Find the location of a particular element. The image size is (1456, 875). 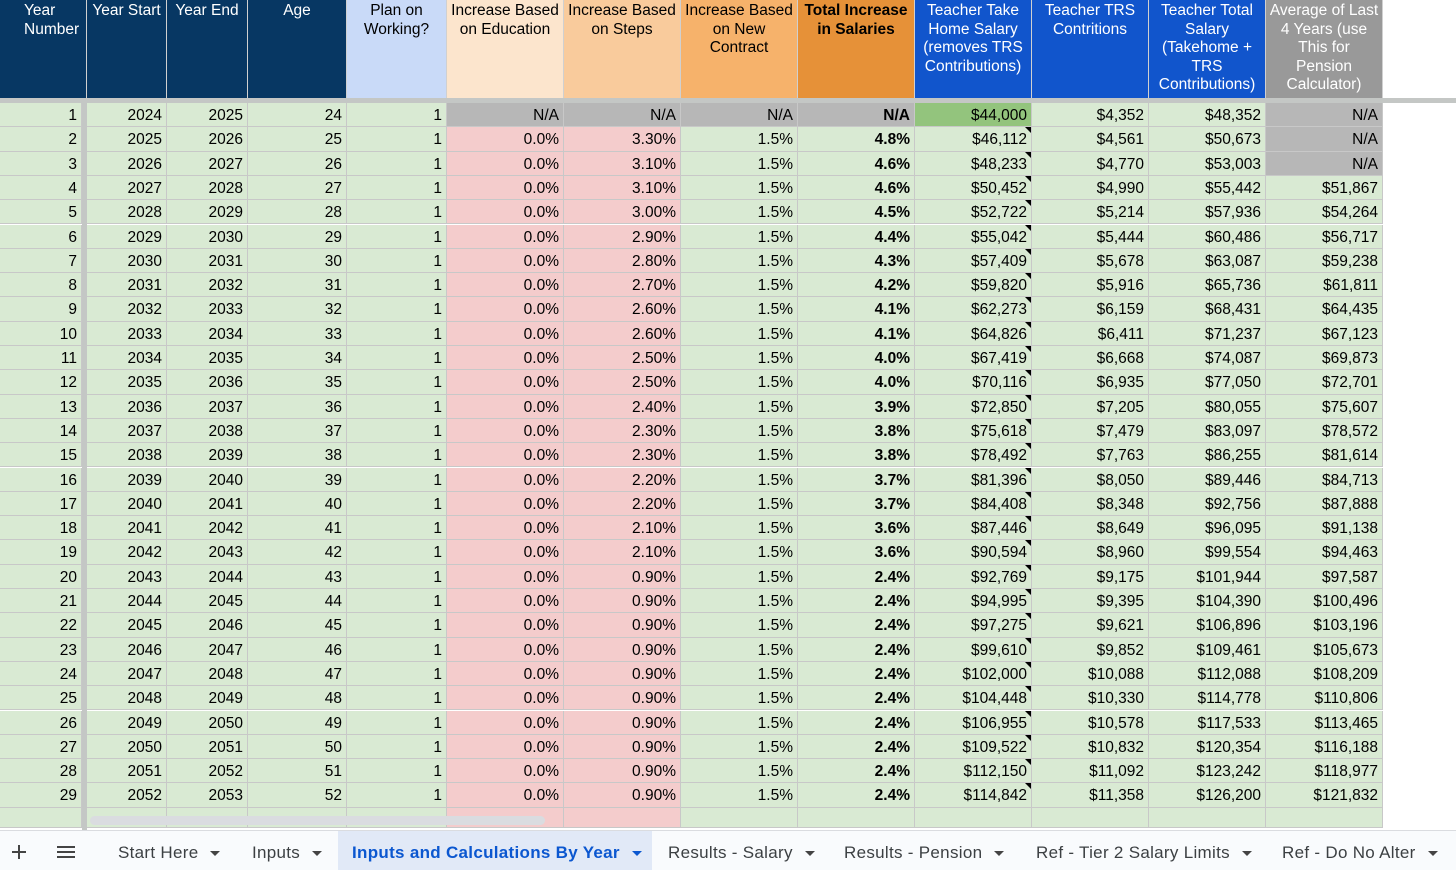

cell: 3.7% is located at coordinates (856, 504).